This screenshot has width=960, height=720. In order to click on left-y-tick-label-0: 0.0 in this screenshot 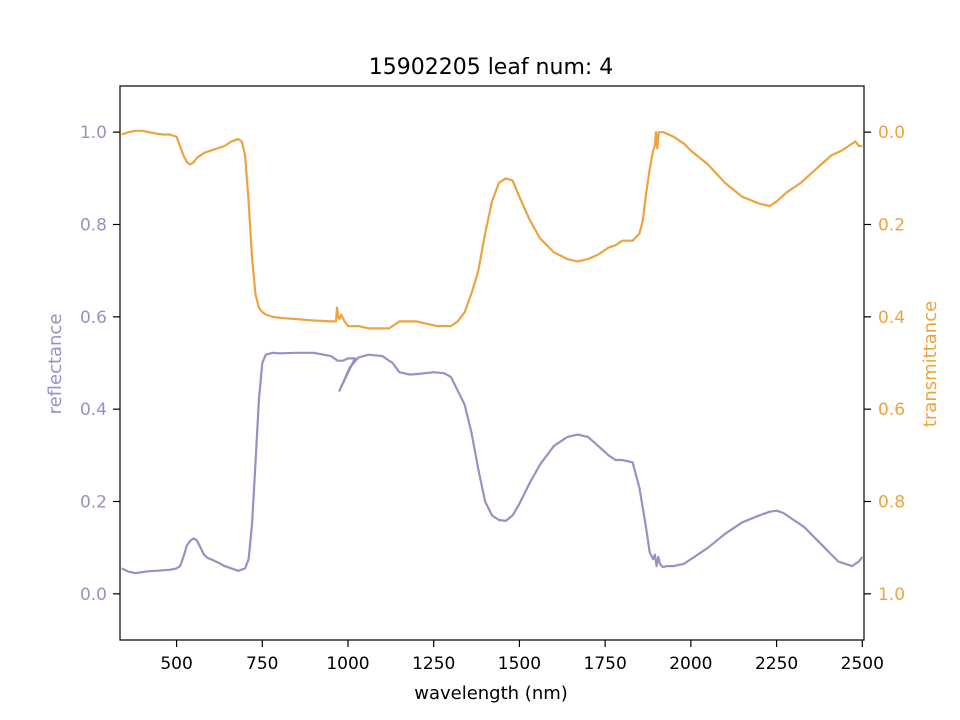, I will do `click(93, 595)`.